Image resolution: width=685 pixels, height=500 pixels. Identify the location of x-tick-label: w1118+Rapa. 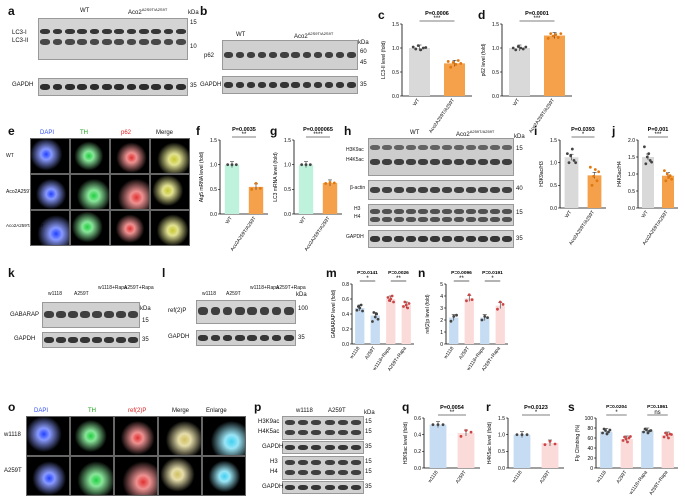
(476, 358).